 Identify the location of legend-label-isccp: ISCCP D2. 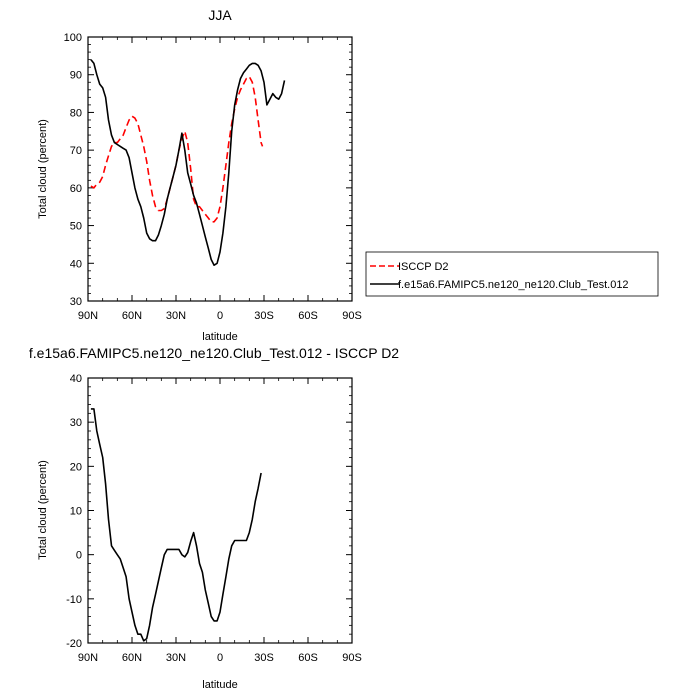
(423, 267).